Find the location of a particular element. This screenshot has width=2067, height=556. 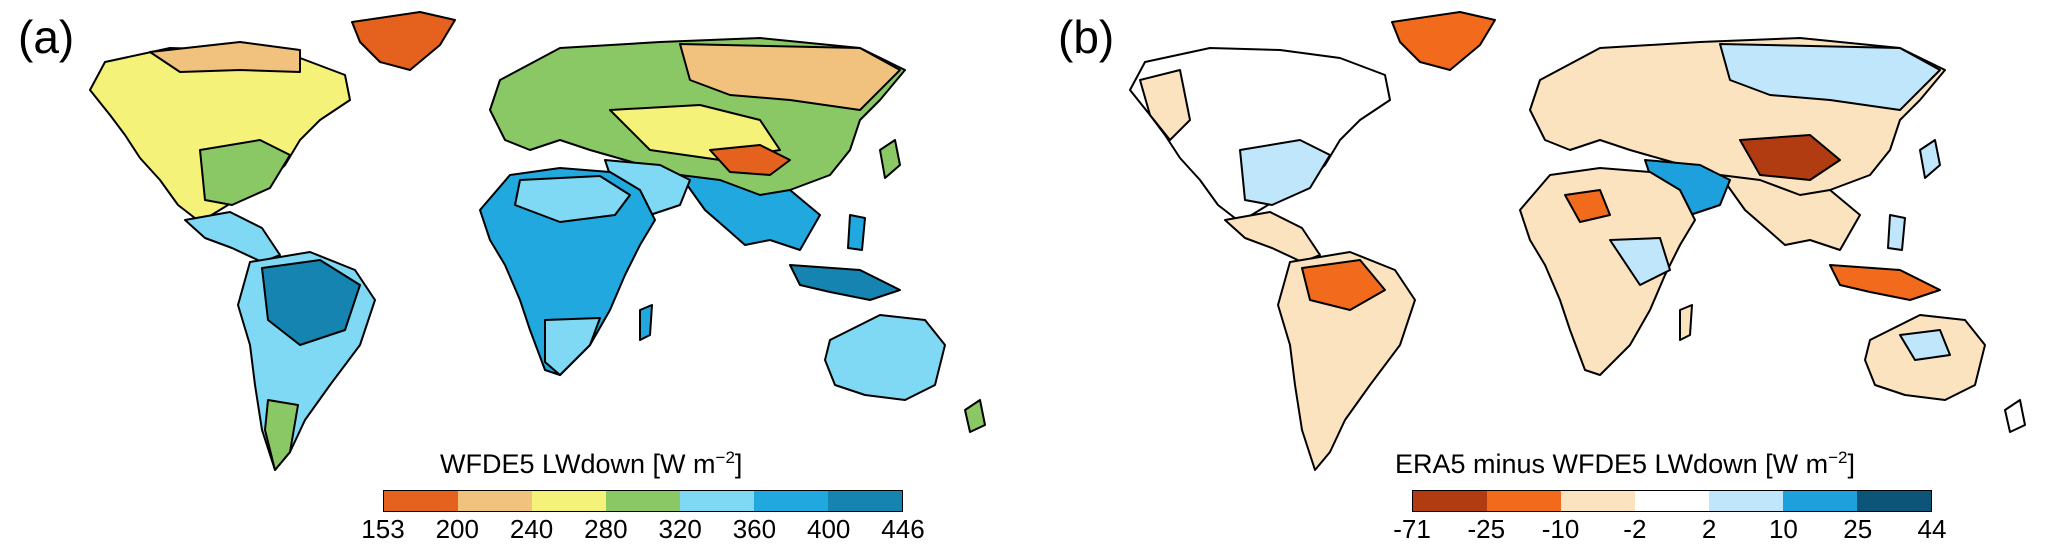

colorbar-tick-label: -71 is located at coordinates (1412, 529).